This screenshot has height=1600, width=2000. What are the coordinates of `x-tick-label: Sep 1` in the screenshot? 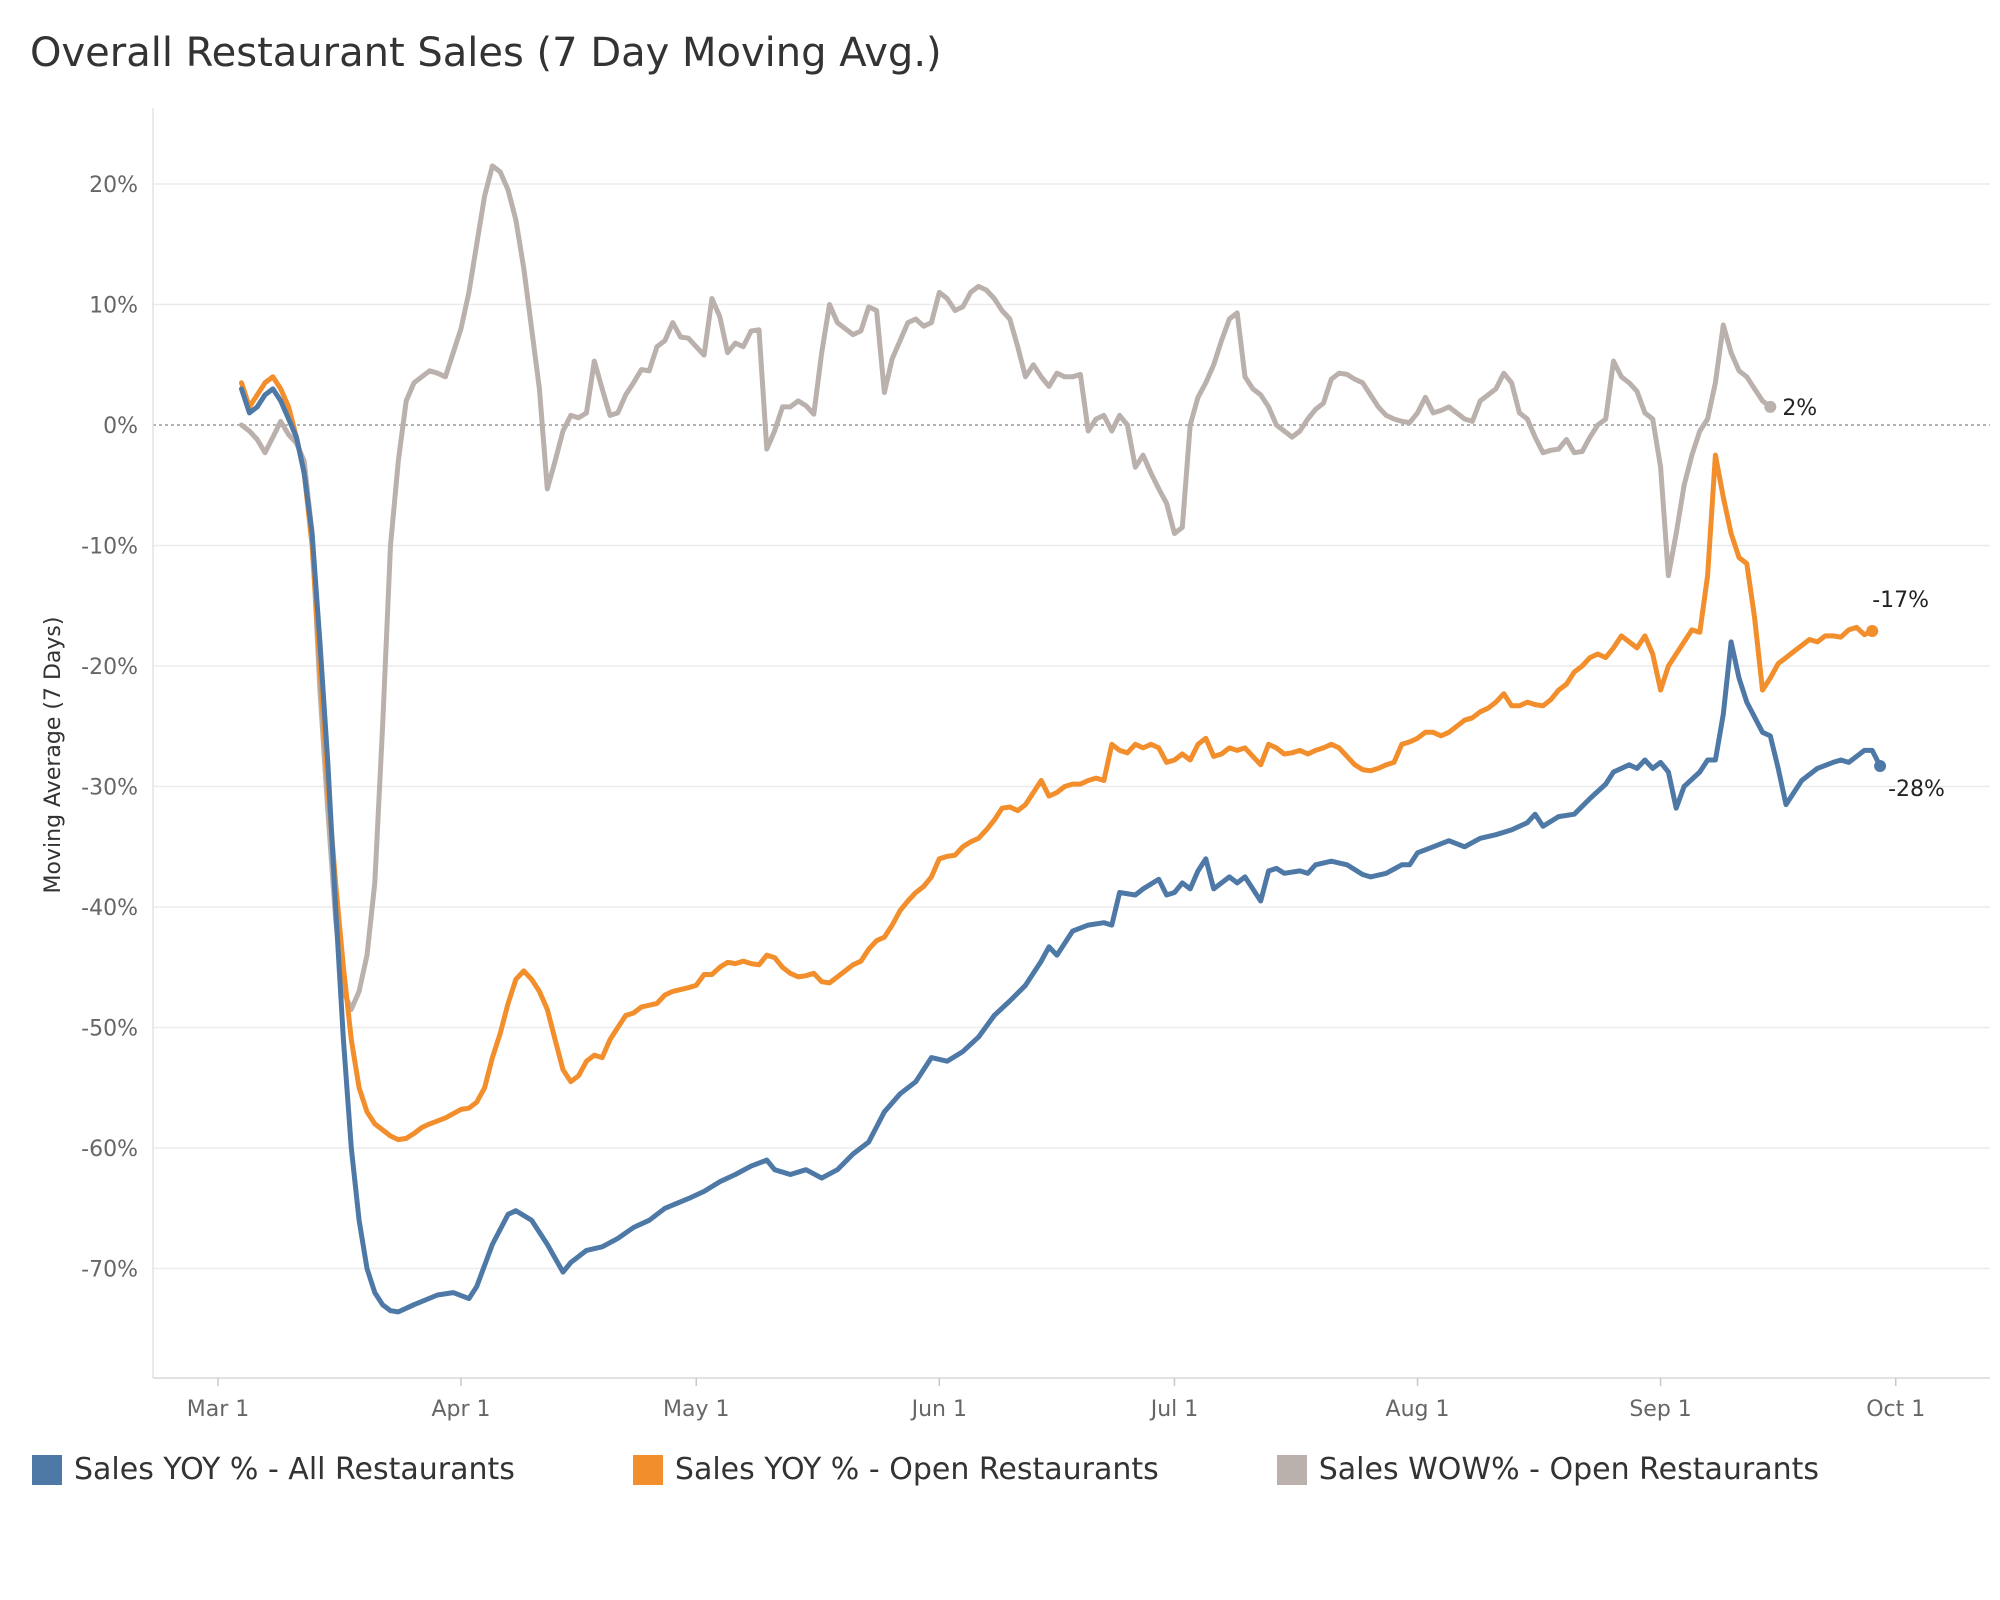 It's located at (1660, 1409).